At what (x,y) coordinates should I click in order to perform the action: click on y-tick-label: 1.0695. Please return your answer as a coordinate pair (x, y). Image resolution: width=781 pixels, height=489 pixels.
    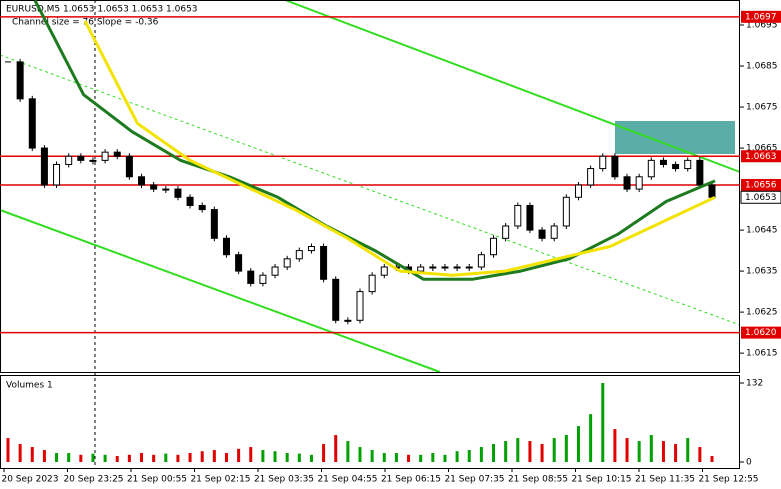
    Looking at the image, I should click on (762, 26).